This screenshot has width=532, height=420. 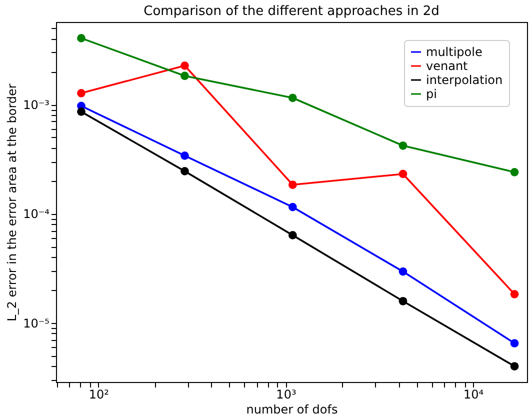 What do you see at coordinates (454, 52) in the screenshot?
I see `legend-label: multipole` at bounding box center [454, 52].